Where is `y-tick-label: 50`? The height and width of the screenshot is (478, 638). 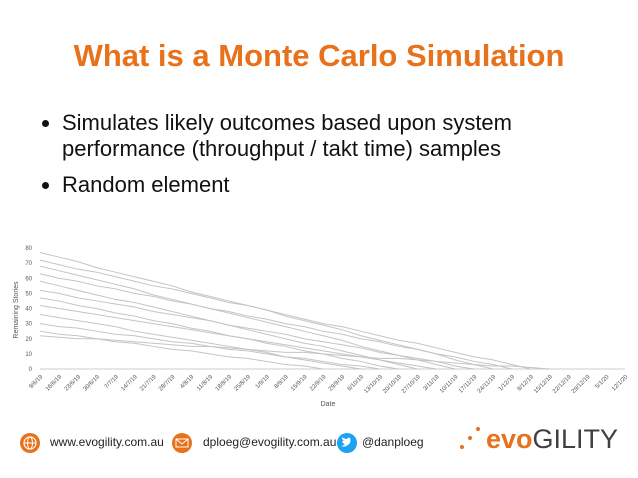 y-tick-label: 50 is located at coordinates (28, 294).